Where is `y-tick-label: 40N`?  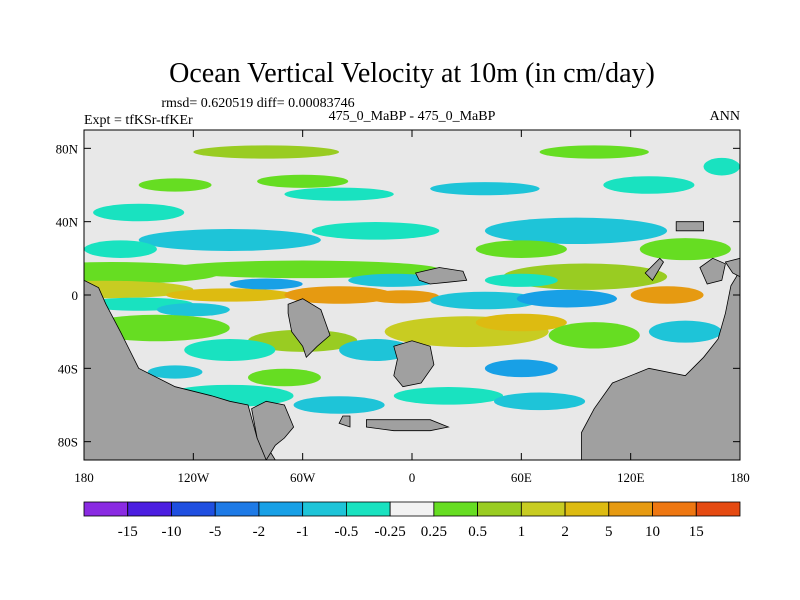
y-tick-label: 40N is located at coordinates (67, 222).